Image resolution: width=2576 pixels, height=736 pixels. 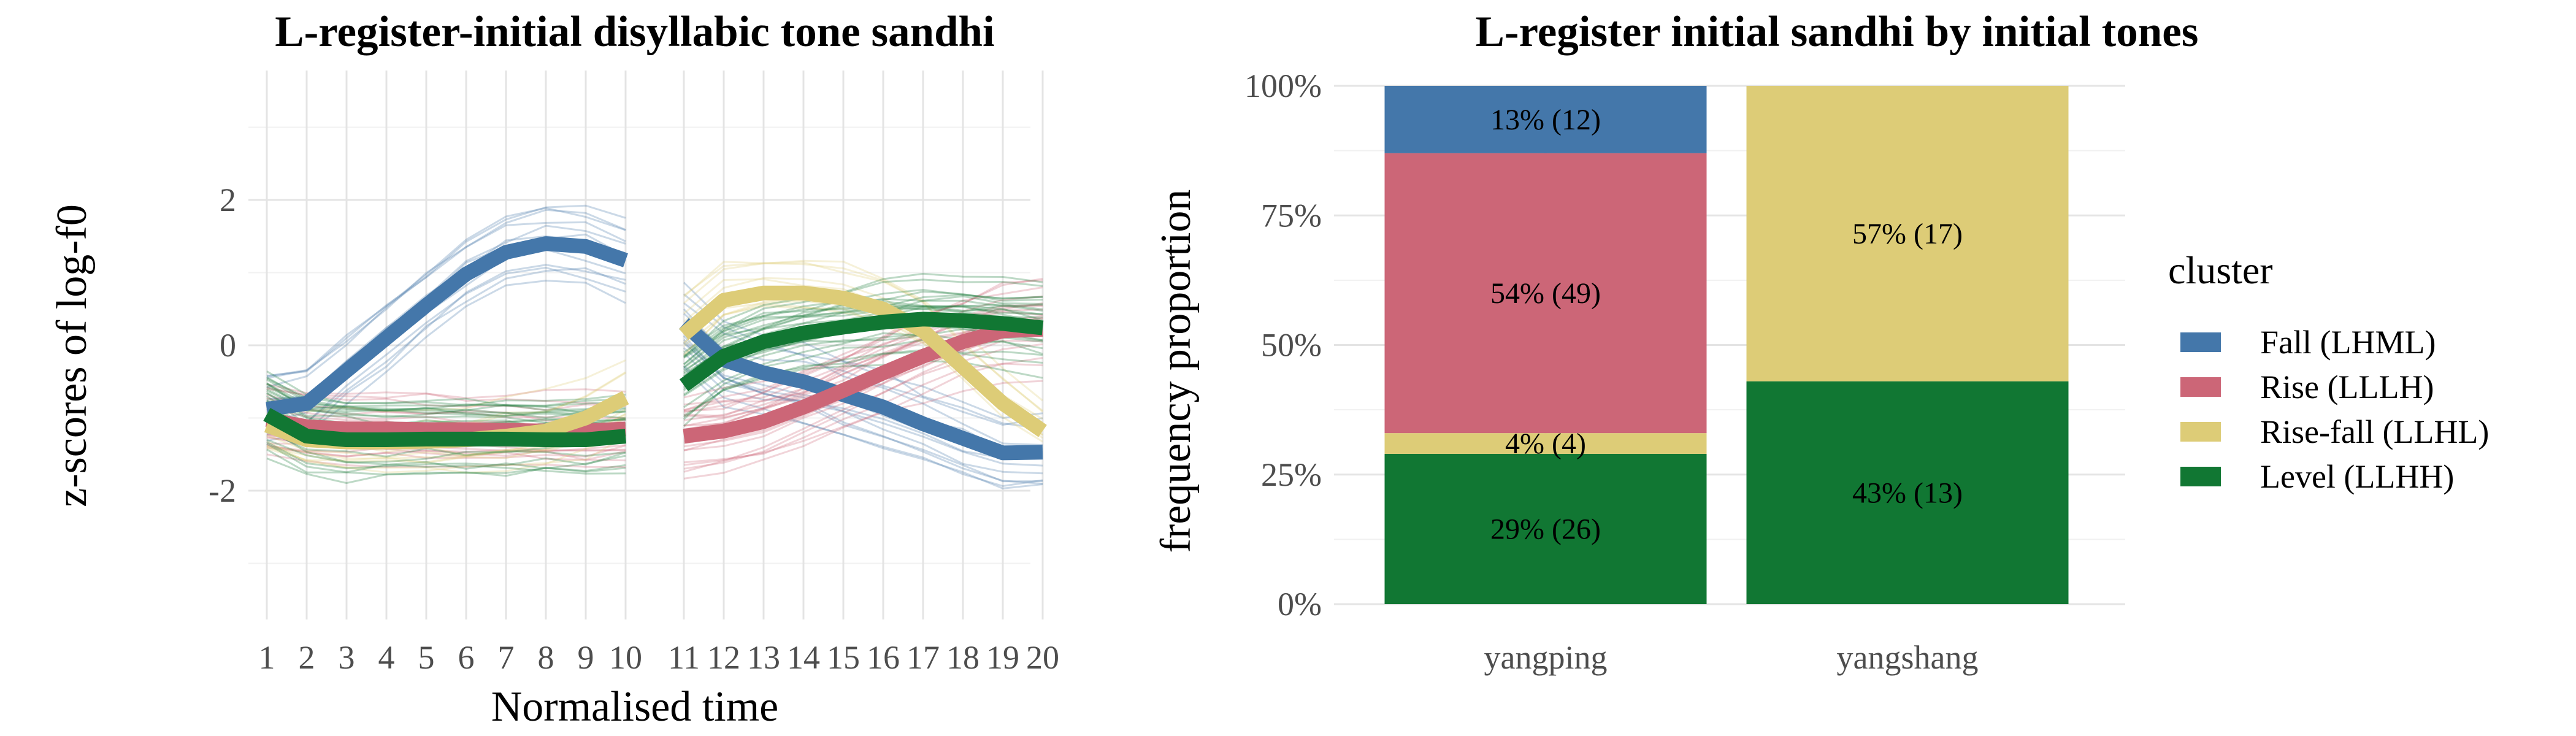 I want to click on x-tick-label: 11, so click(x=684, y=657).